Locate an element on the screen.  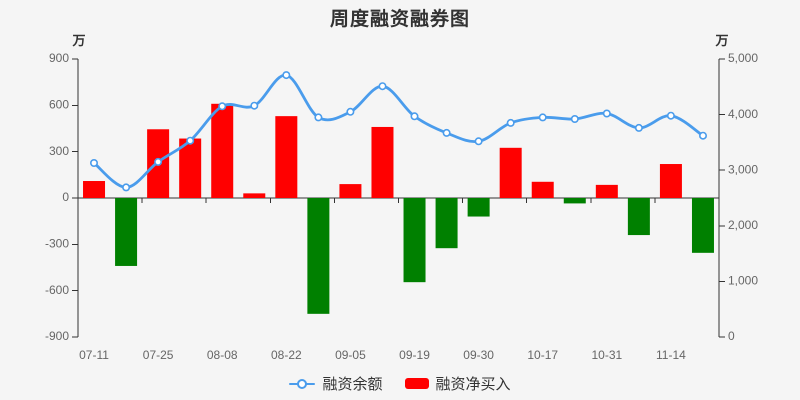
left-axis-tick-label: 900 is located at coordinates (59, 58).